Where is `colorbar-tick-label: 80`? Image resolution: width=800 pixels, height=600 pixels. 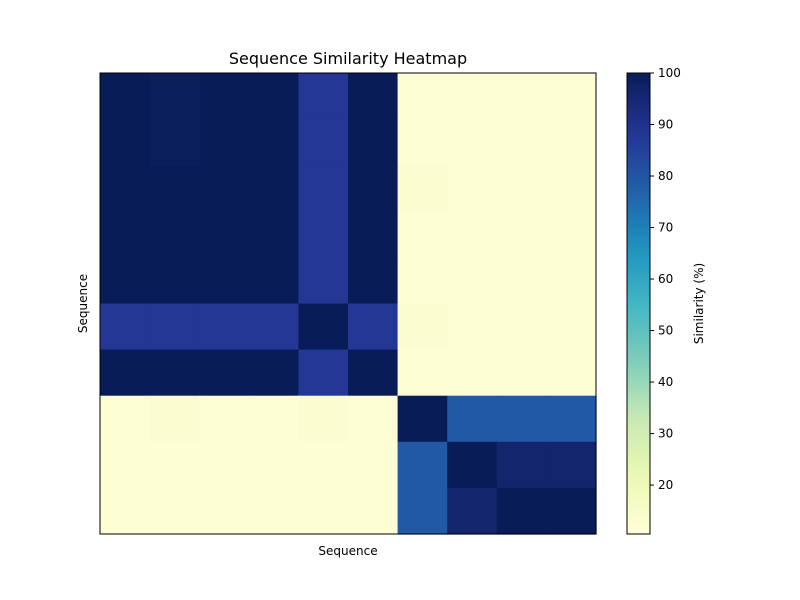
colorbar-tick-label: 80 is located at coordinates (665, 176).